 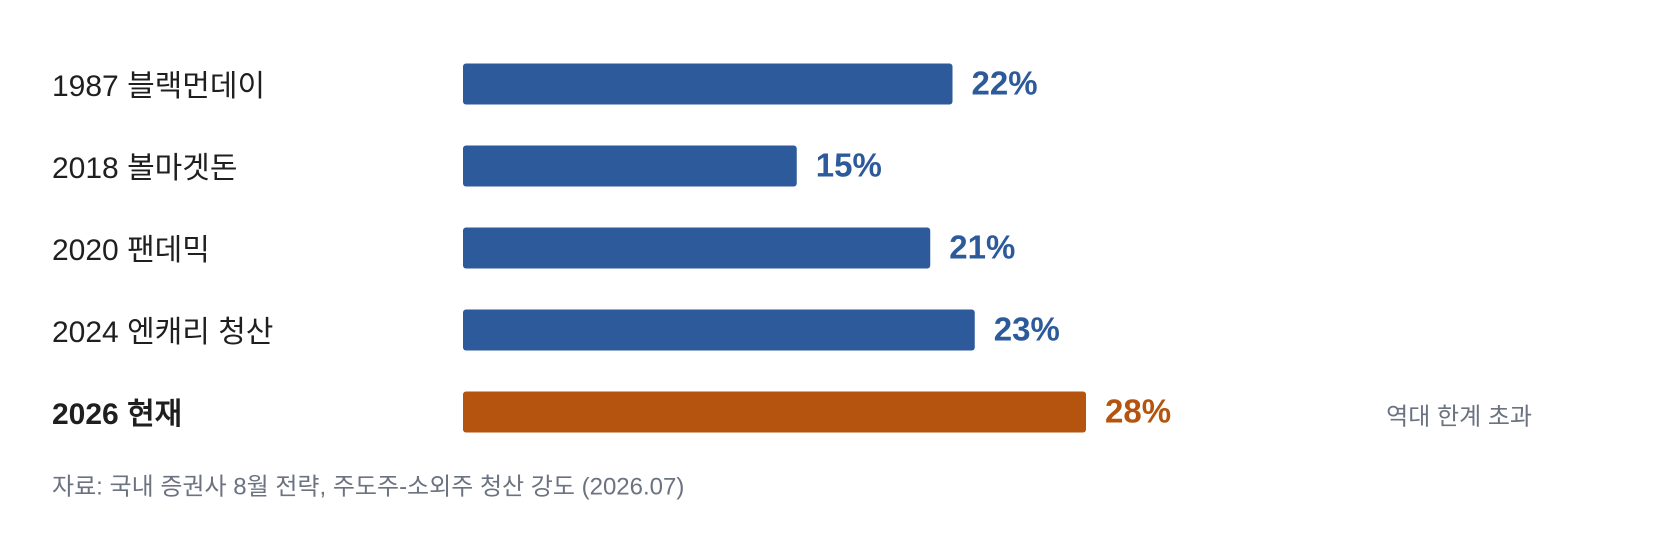 What do you see at coordinates (849, 165) in the screenshot?
I see `value-label: 15%` at bounding box center [849, 165].